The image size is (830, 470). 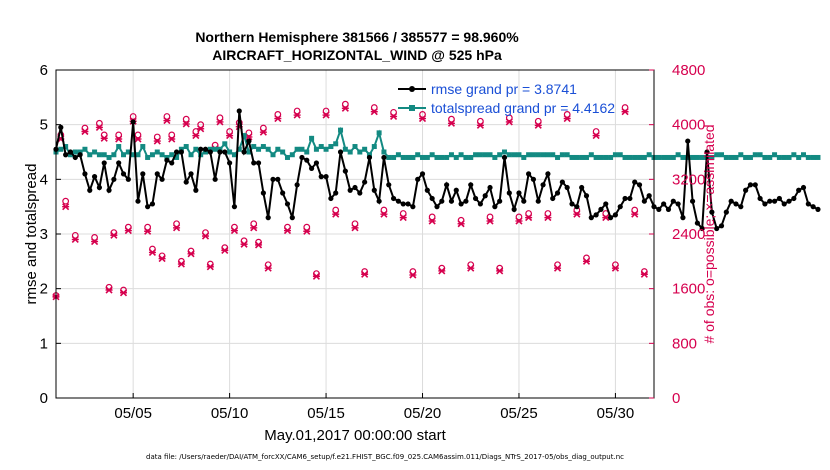 I want to click on x-tick-label: 05/30, so click(x=616, y=413).